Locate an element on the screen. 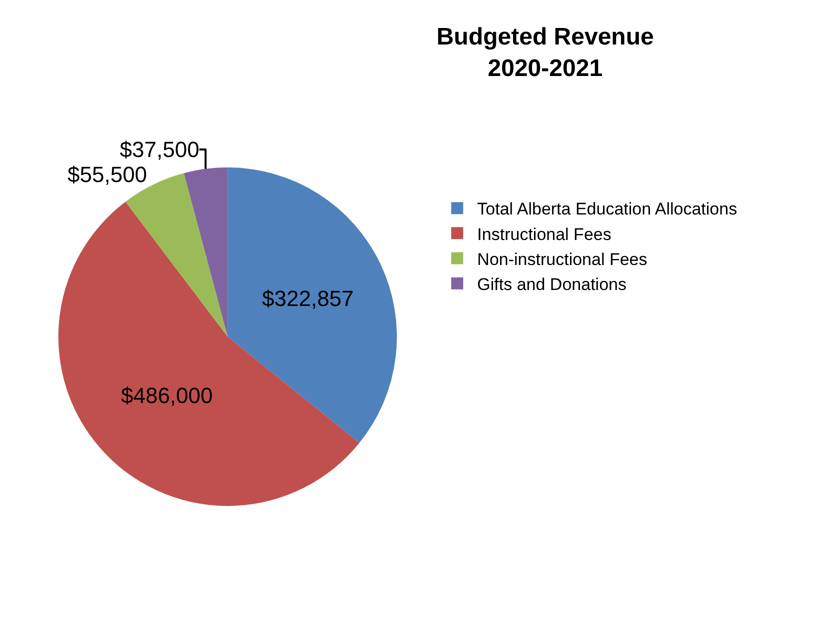 The height and width of the screenshot is (639, 826). legend-label: Total Alberta Education Allocations is located at coordinates (607, 209).